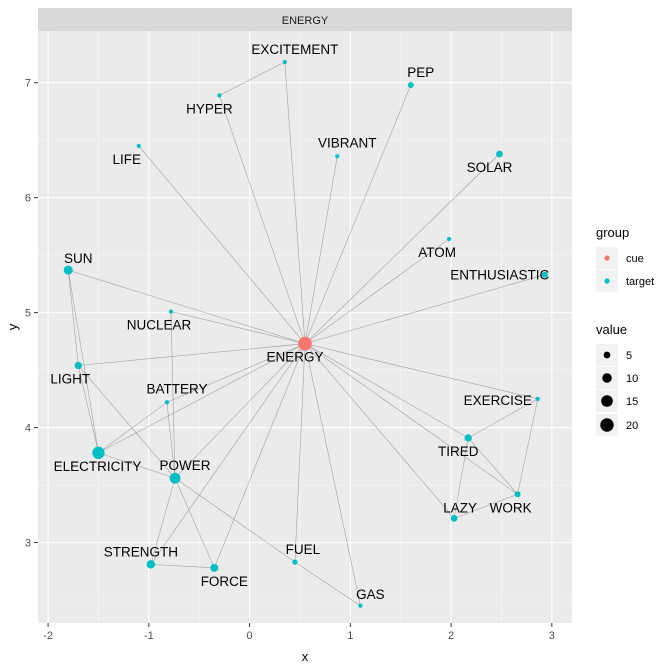  Describe the element at coordinates (12, 326) in the screenshot. I see `y-axis-title: y` at that location.